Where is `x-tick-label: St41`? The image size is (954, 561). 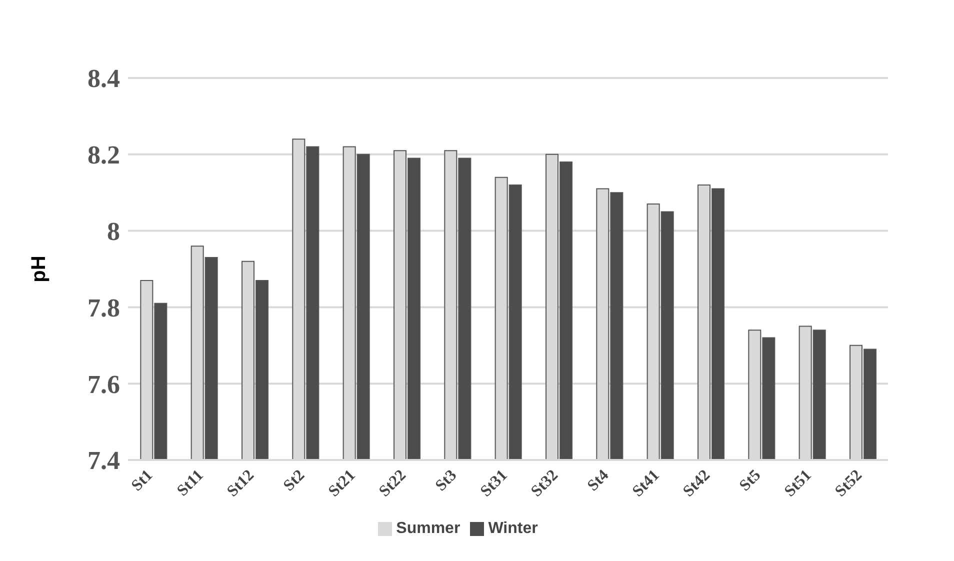
x-tick-label: St41 is located at coordinates (646, 483).